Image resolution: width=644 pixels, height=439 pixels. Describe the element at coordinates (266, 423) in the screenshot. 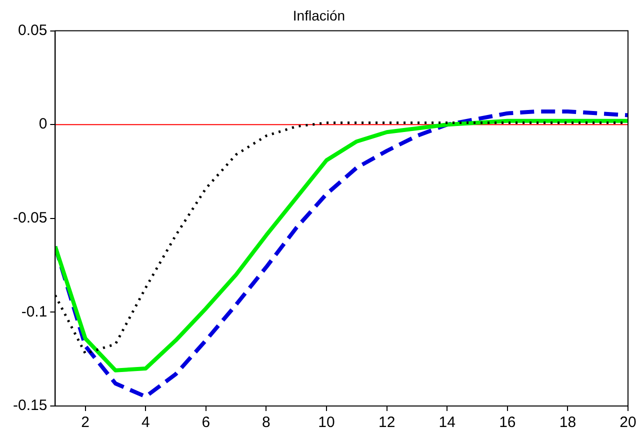

I see `x-tick-label: 8` at that location.